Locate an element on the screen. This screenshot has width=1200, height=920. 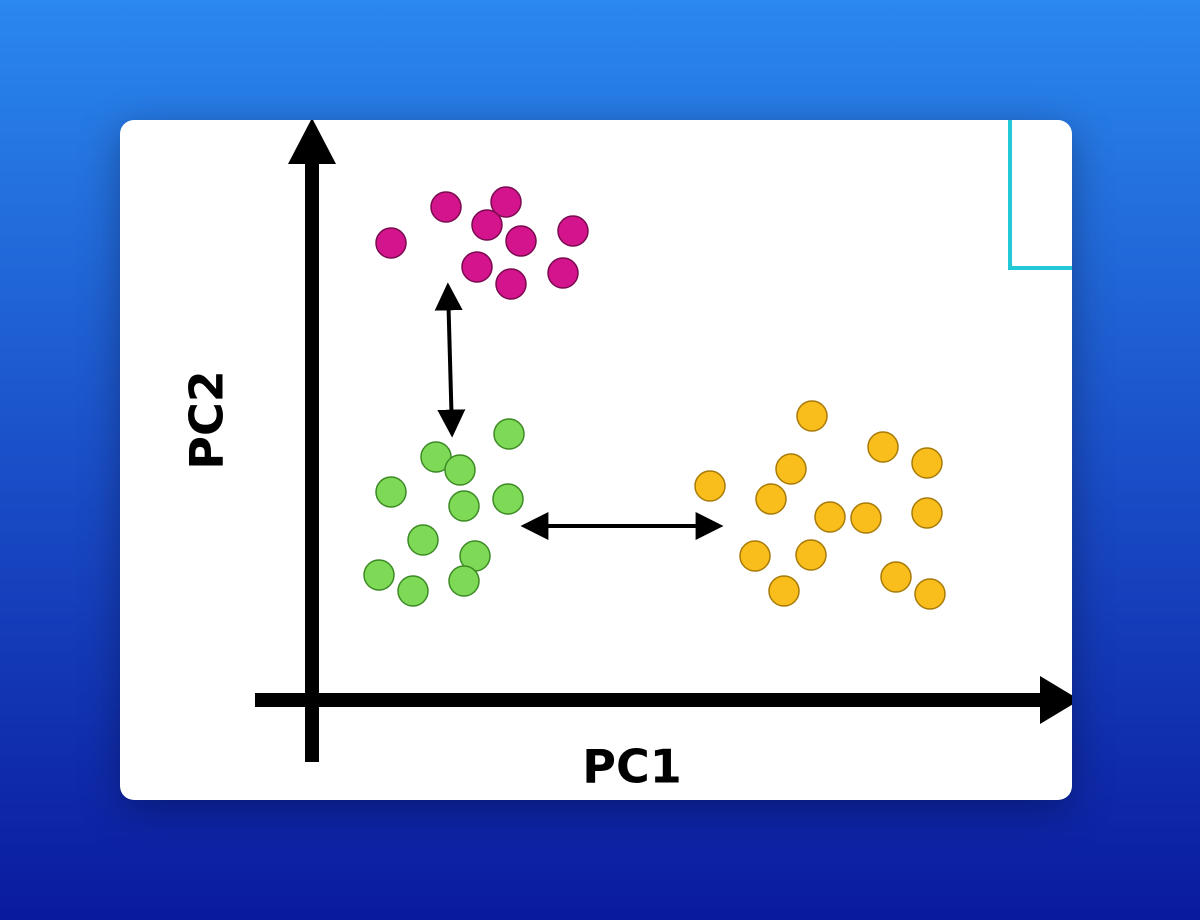
x-axis-arrow is located at coordinates (1056, 700).